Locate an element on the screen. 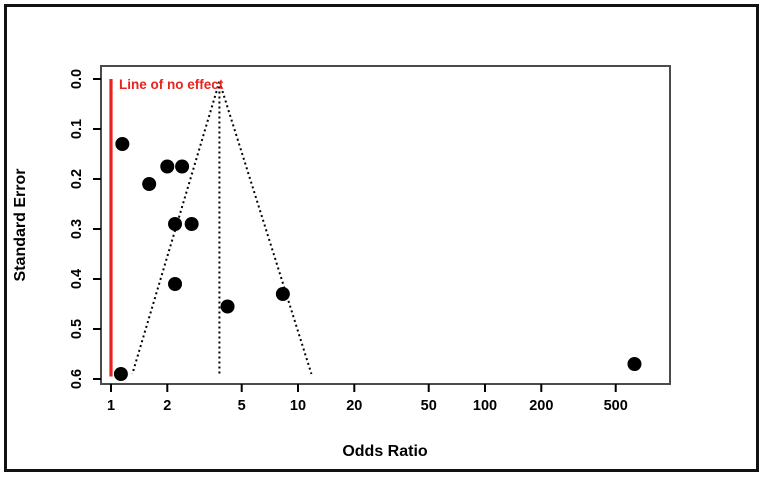 Image resolution: width=763 pixels, height=479 pixels. y-tick-label: 0.6 is located at coordinates (77, 379).